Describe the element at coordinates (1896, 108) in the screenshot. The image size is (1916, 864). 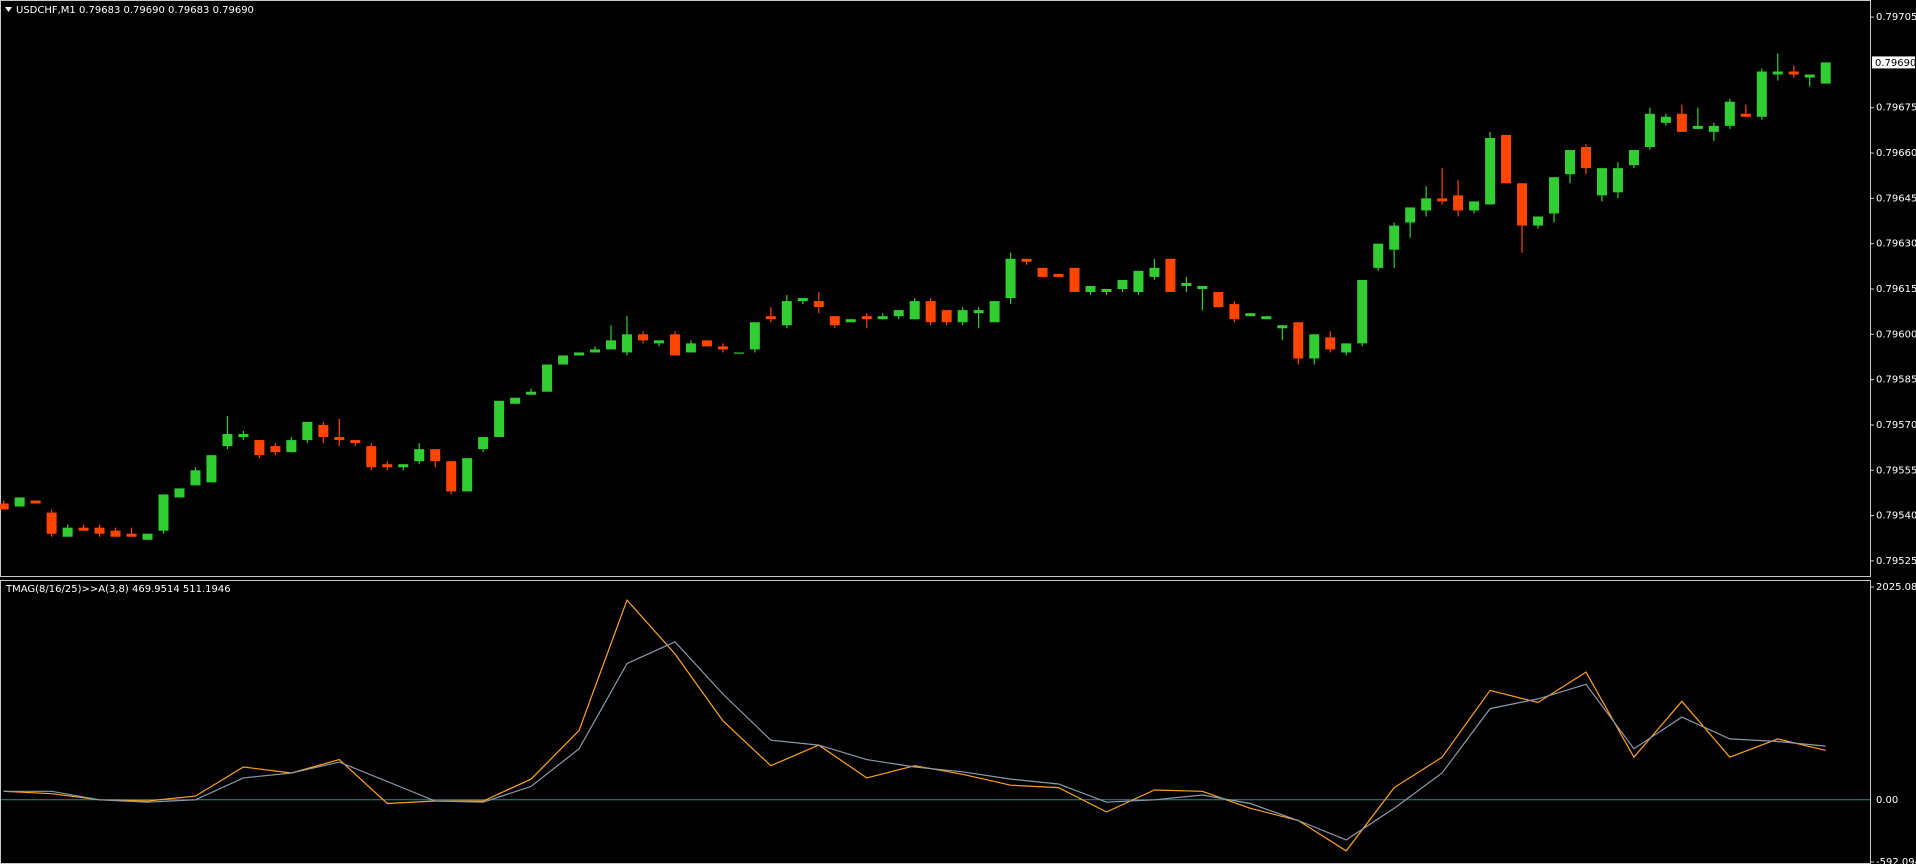
I see `y-tick-label: 0.79675` at that location.